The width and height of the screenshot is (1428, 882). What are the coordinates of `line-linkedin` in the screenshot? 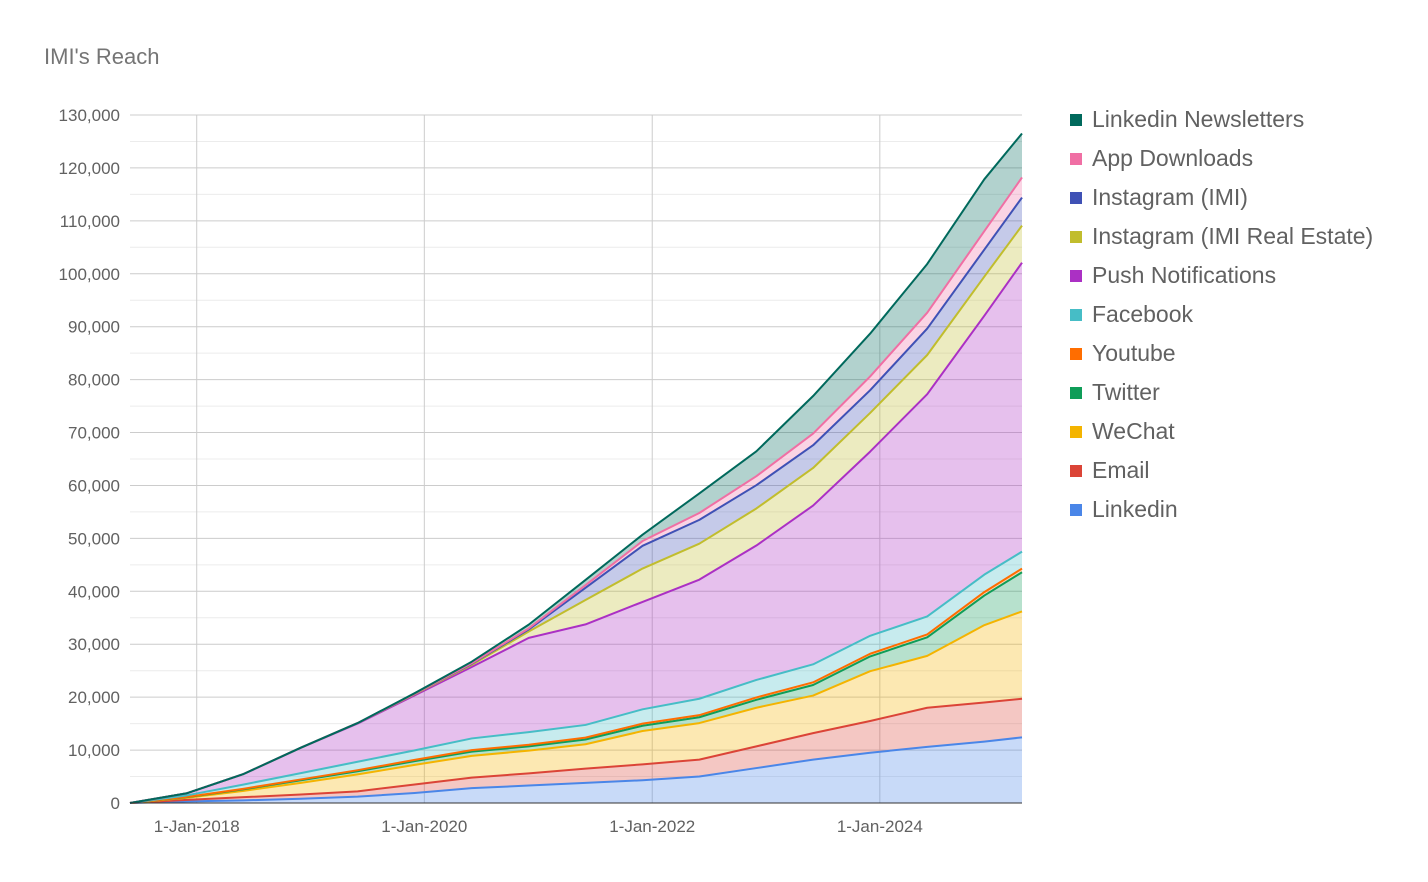 It's located at (576, 770).